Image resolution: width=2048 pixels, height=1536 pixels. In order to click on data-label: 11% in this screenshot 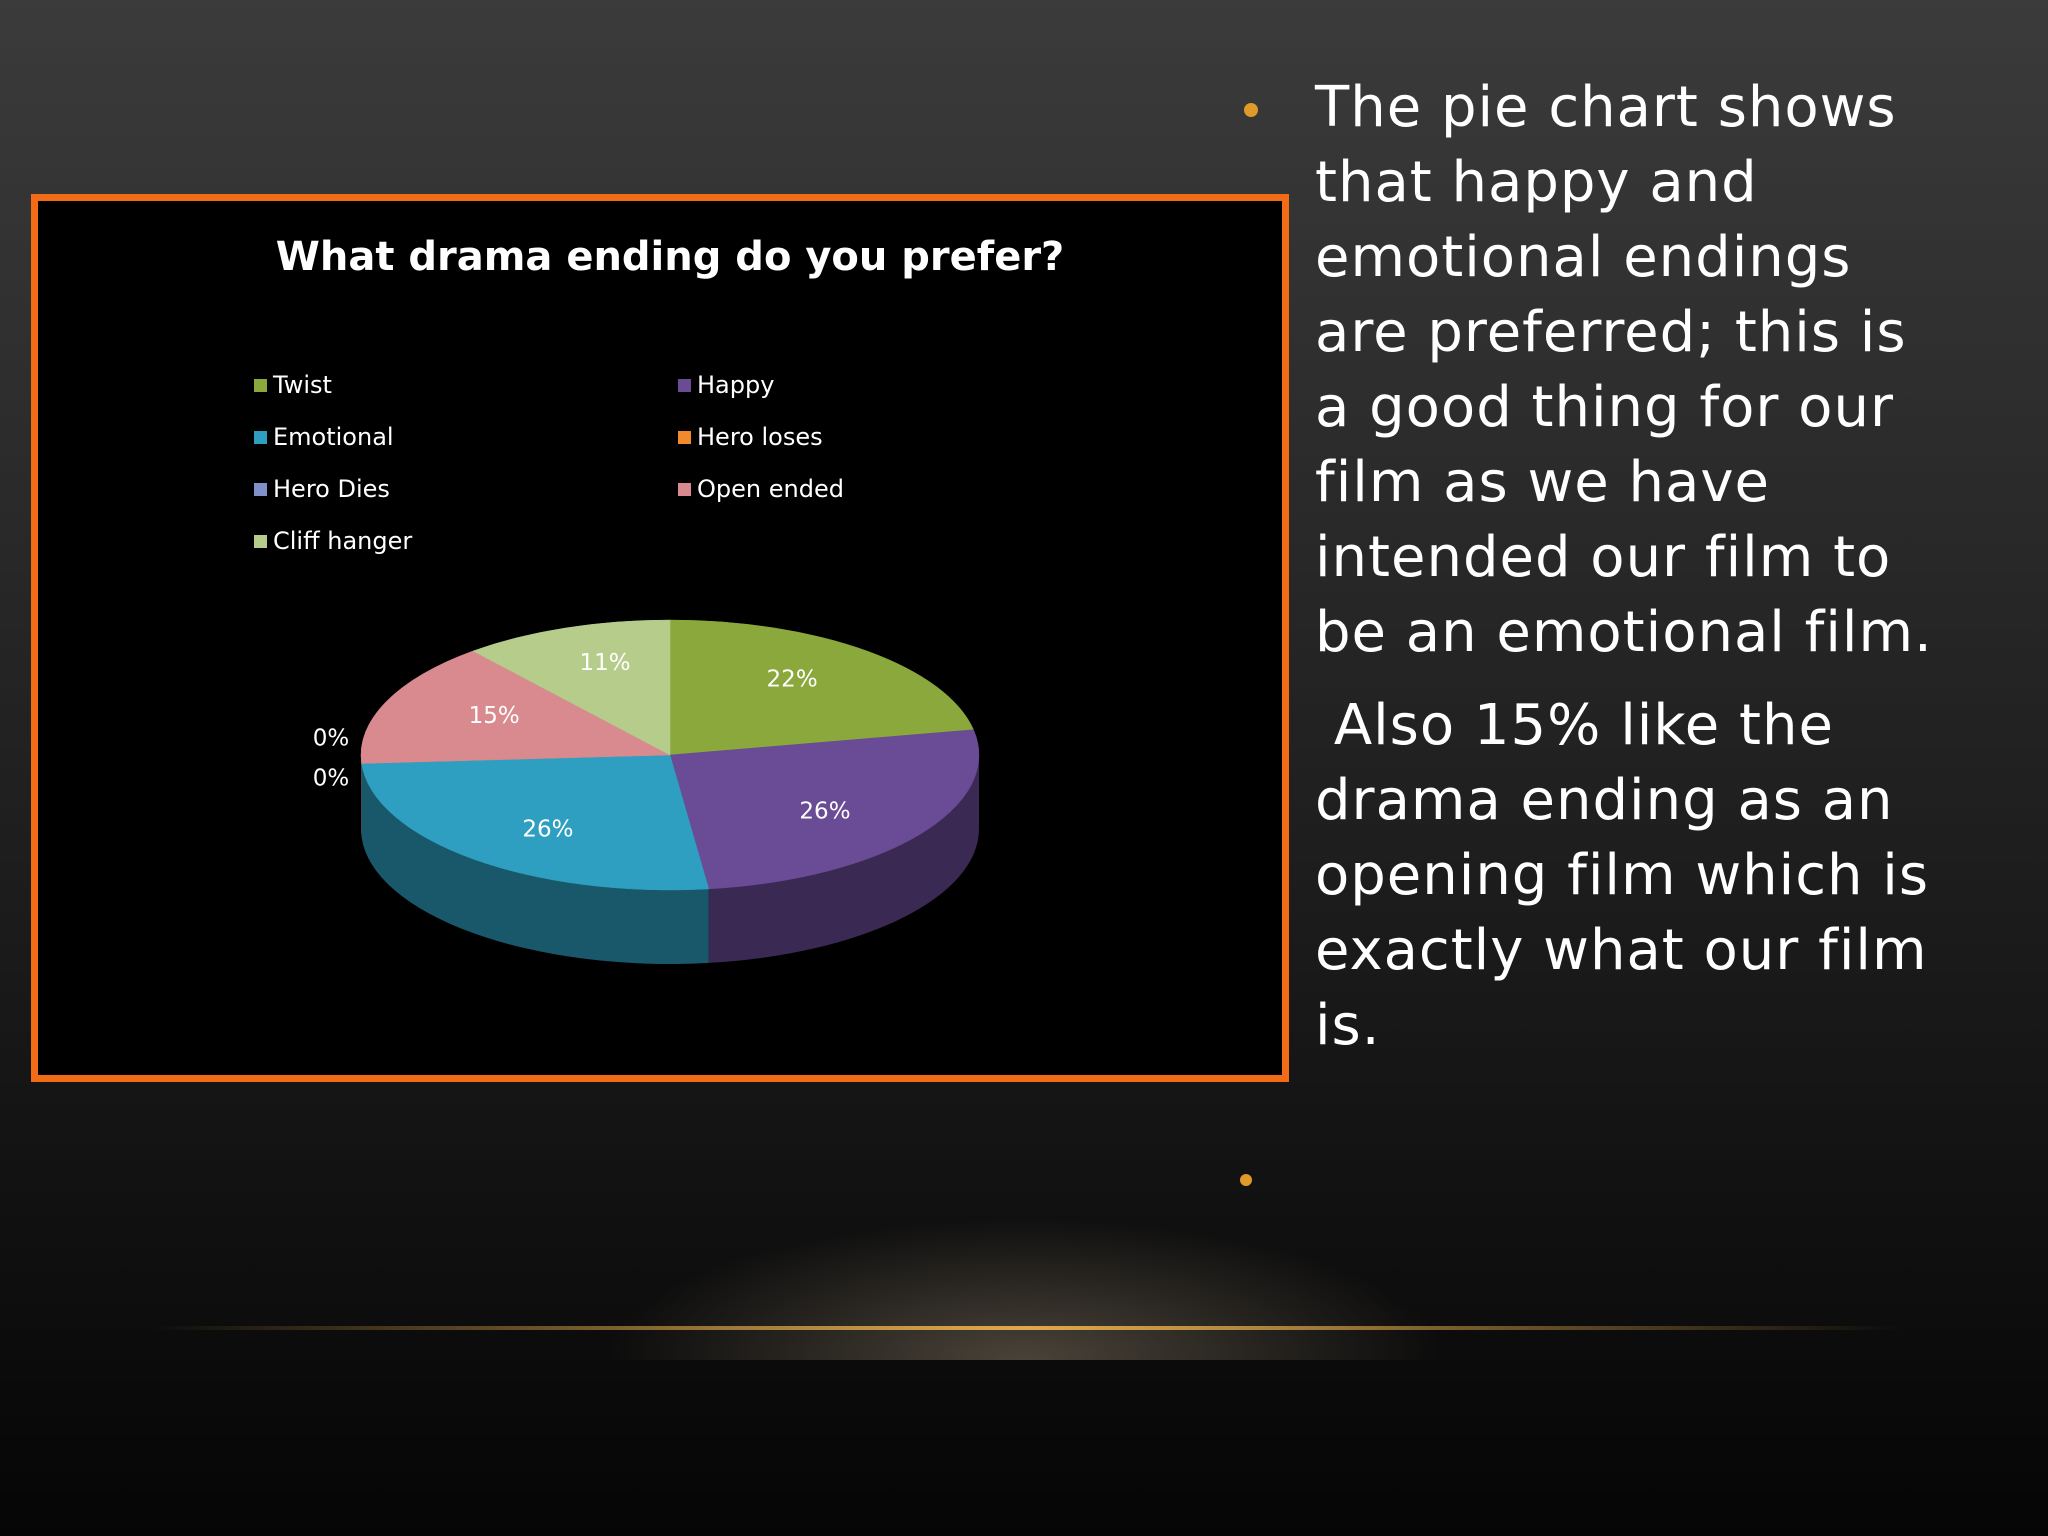, I will do `click(605, 663)`.